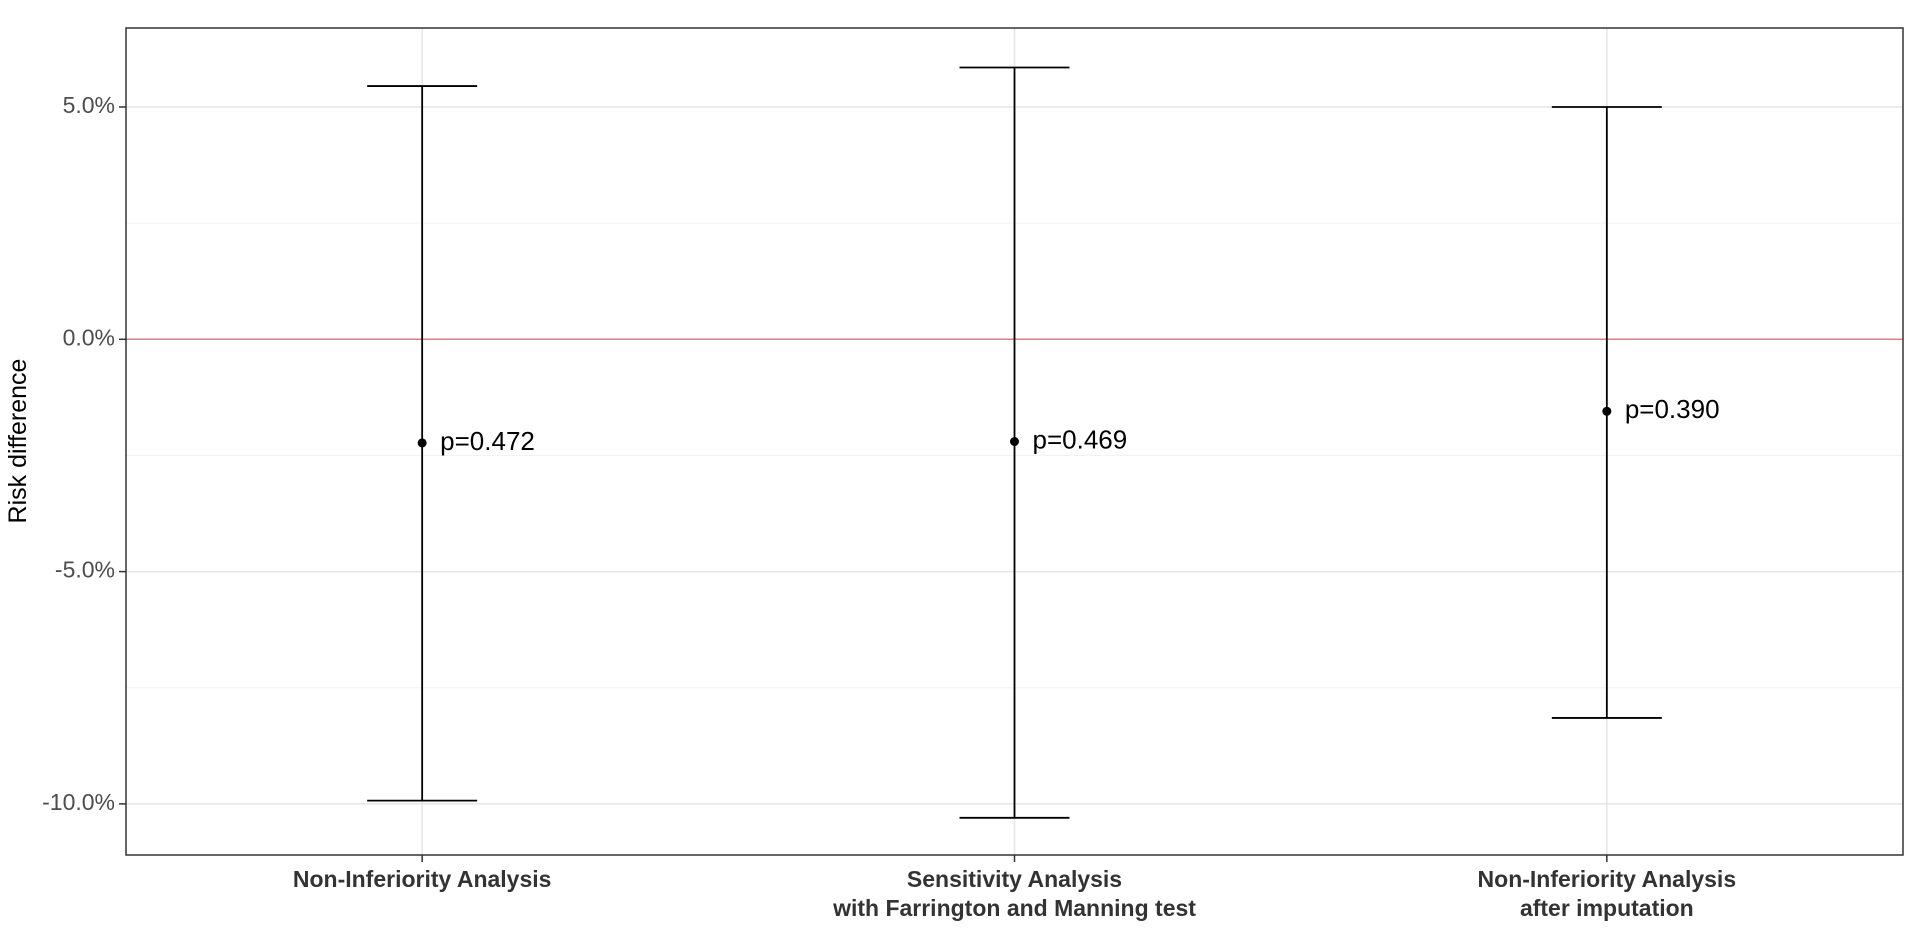 This screenshot has width=1910, height=939. Describe the element at coordinates (89, 105) in the screenshot. I see `y-tick-label: 5.0%` at that location.